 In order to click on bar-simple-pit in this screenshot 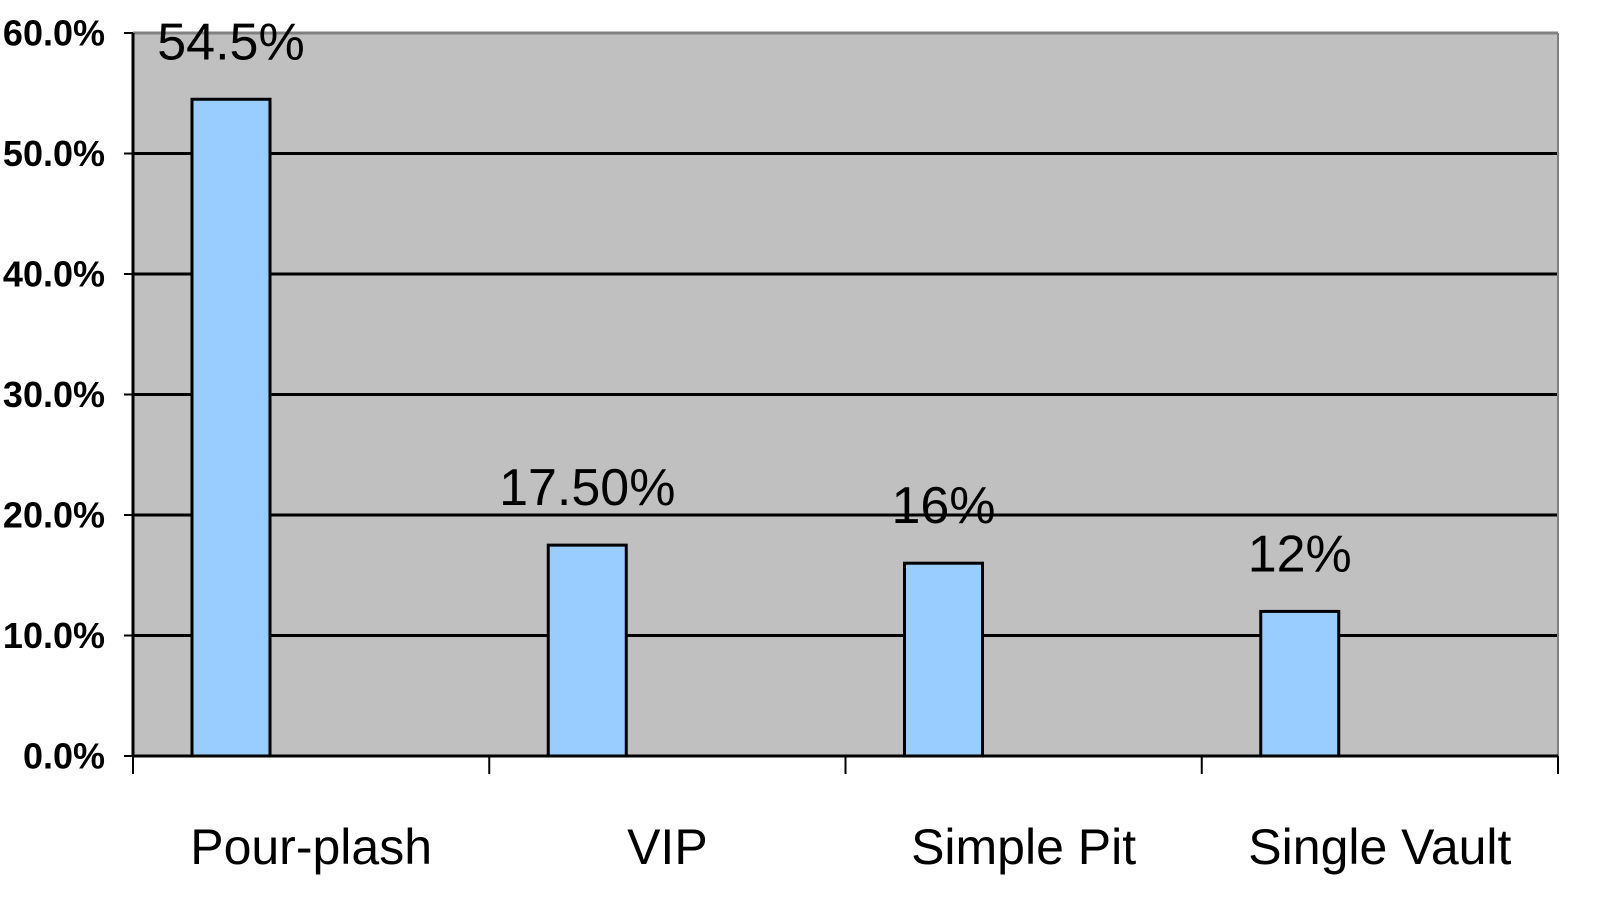, I will do `click(943, 659)`.